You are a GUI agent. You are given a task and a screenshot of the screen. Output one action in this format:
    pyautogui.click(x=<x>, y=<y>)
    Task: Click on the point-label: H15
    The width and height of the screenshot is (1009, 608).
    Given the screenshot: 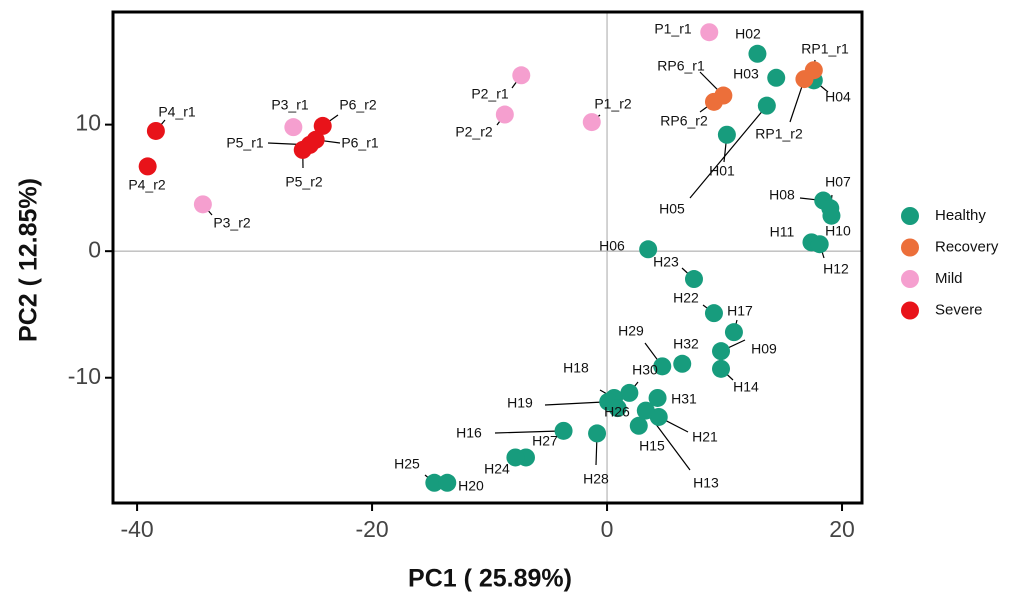 What is the action you would take?
    pyautogui.click(x=652, y=446)
    